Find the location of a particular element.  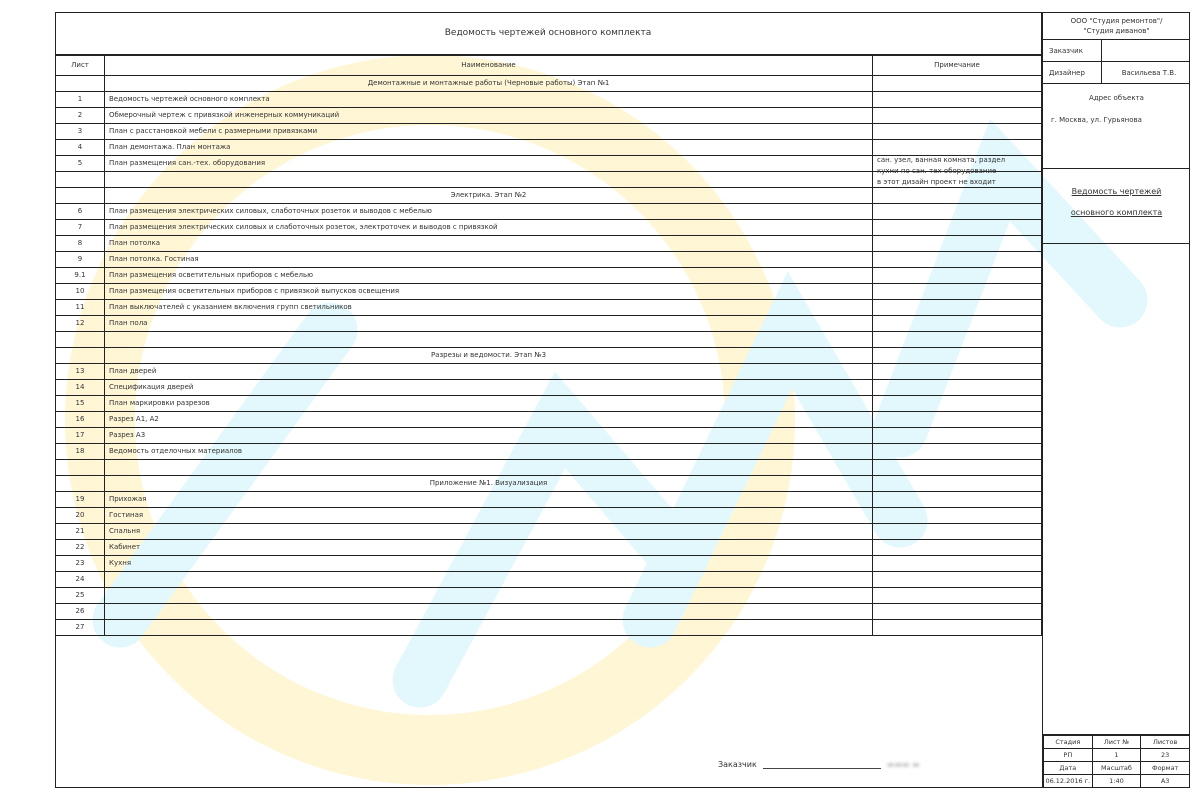

sheet-number: 14 is located at coordinates (80, 387).